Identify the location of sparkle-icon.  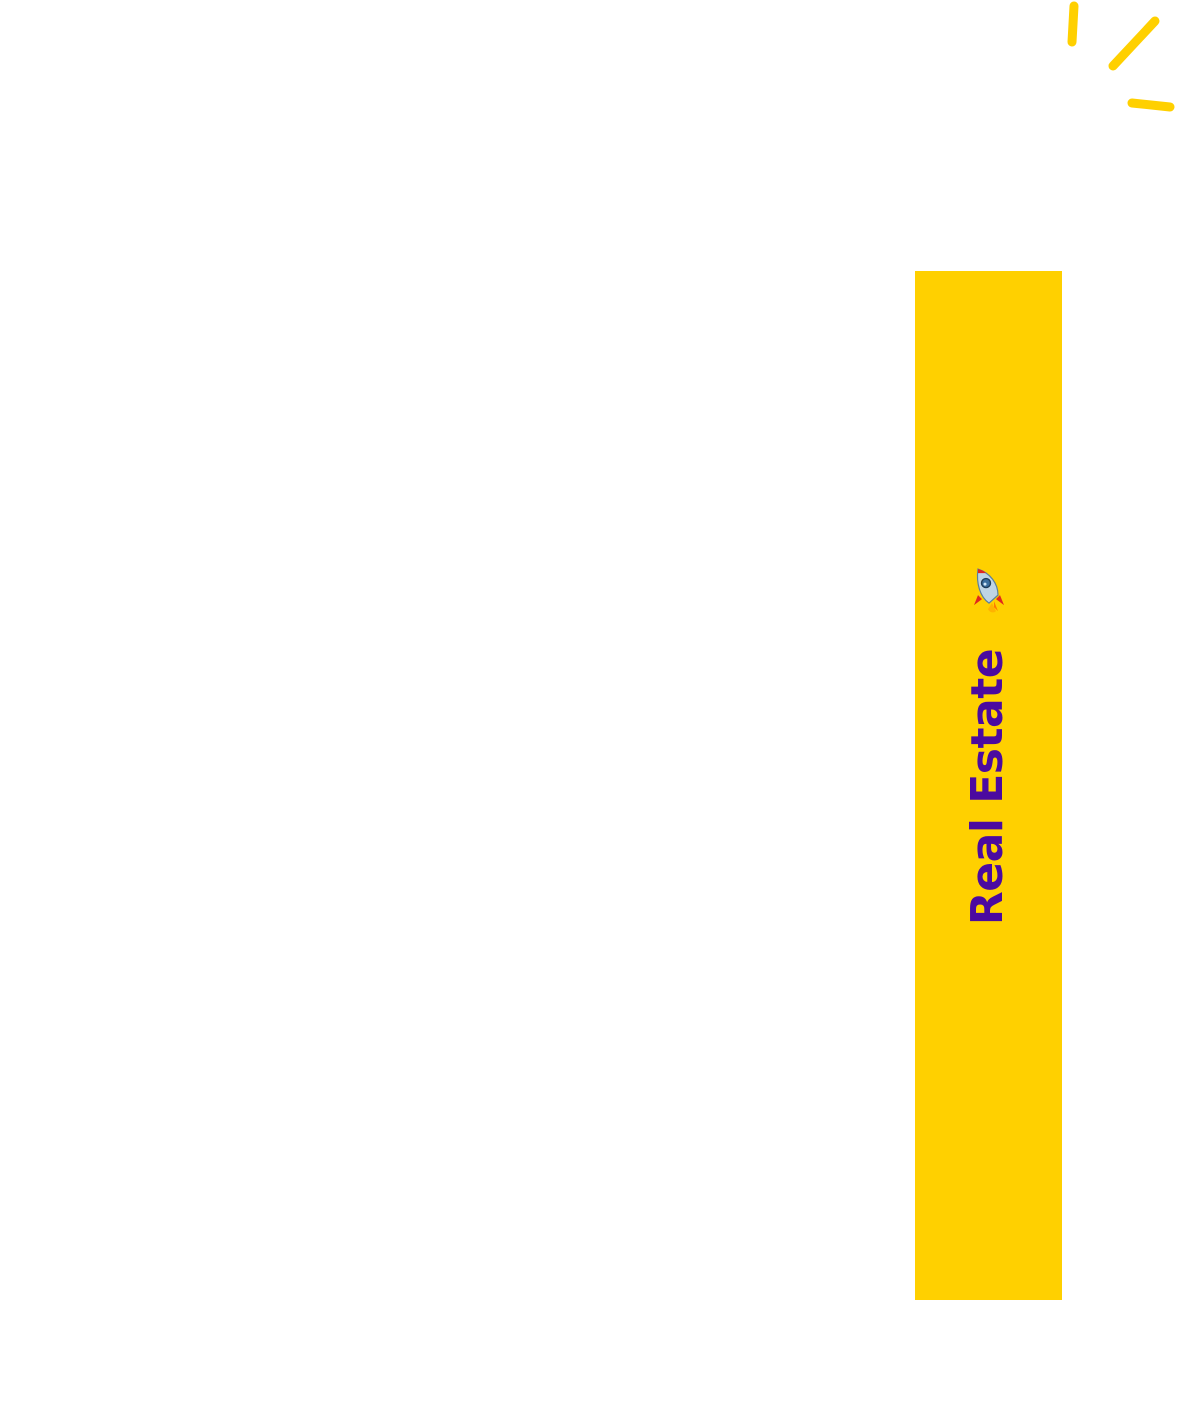
(1121, 56).